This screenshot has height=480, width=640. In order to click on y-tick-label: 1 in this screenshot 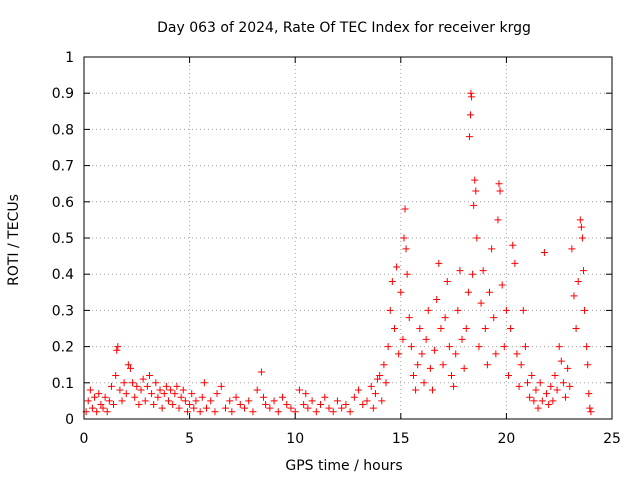, I will do `click(69, 58)`.